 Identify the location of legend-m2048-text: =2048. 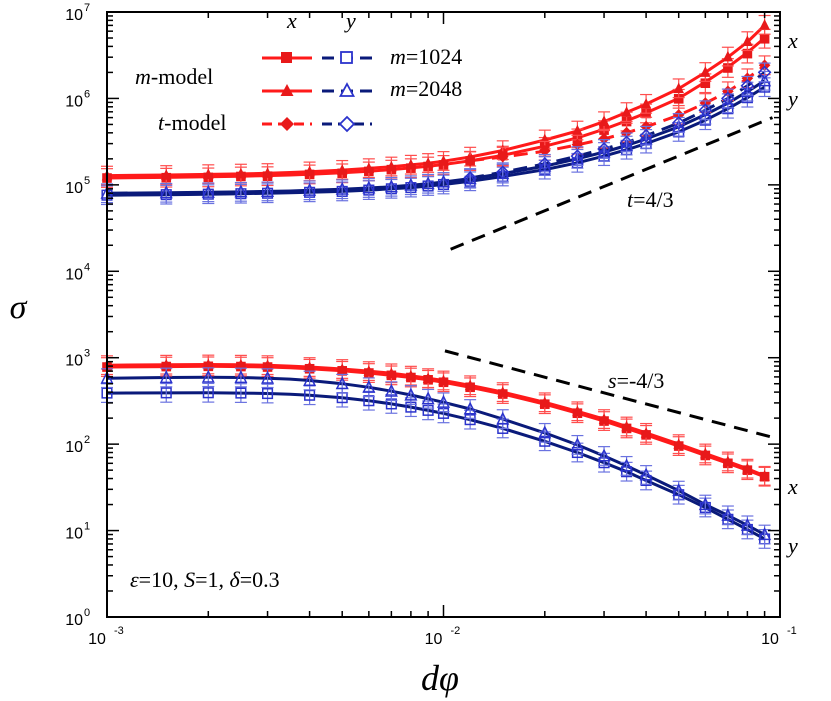
(434, 88).